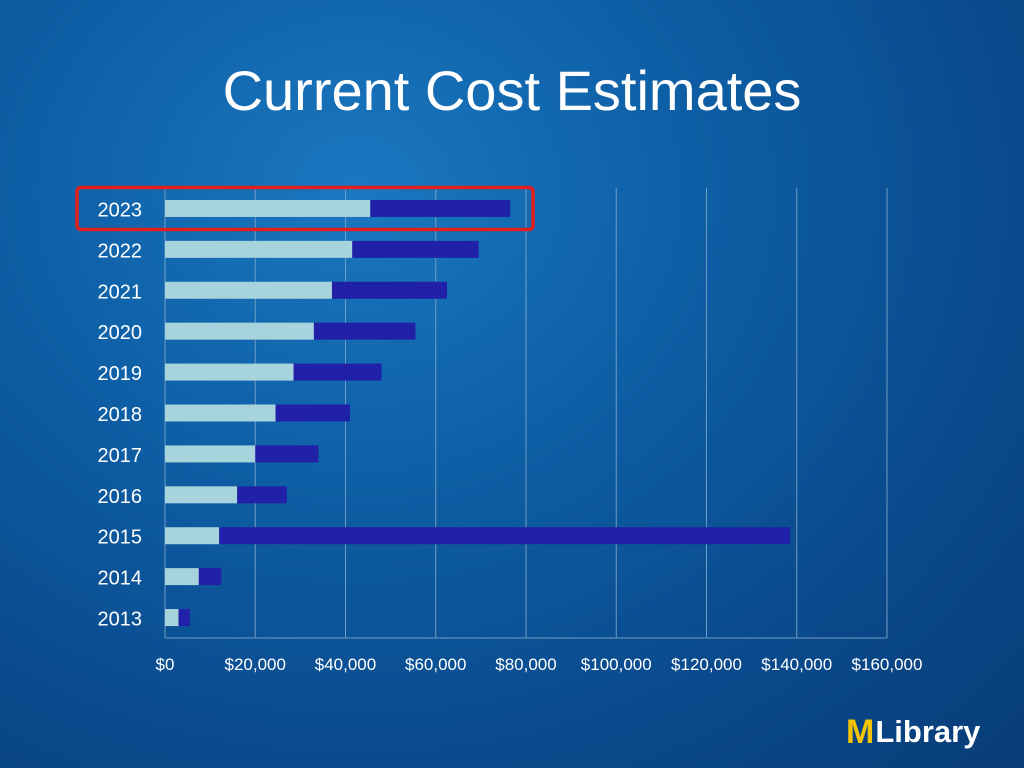 Image resolution: width=1024 pixels, height=768 pixels. I want to click on y-tick-label: 2018, so click(120, 415).